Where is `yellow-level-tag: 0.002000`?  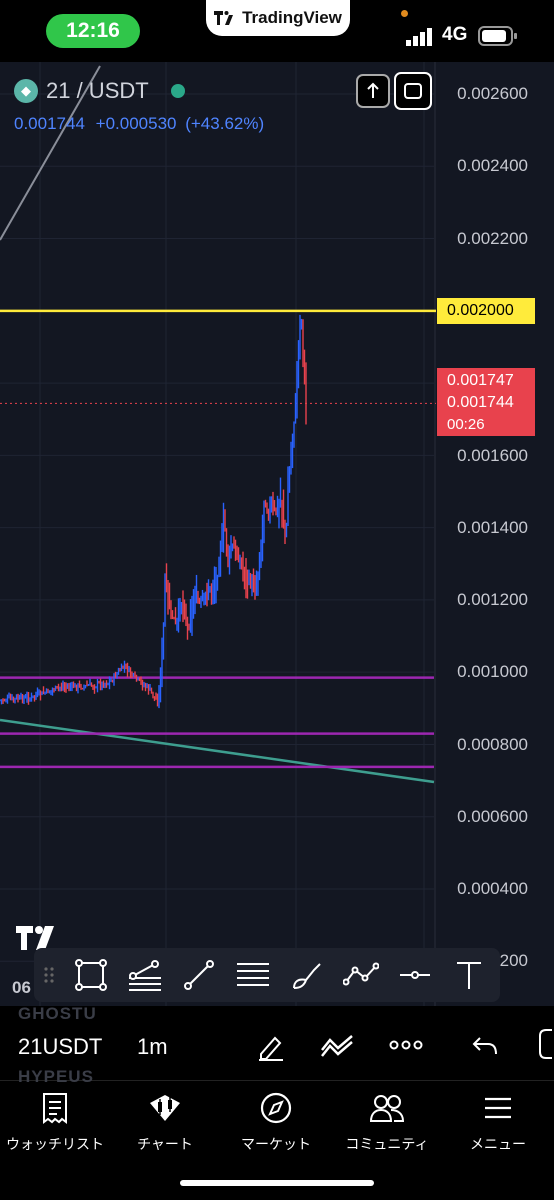
yellow-level-tag: 0.002000 is located at coordinates (486, 311).